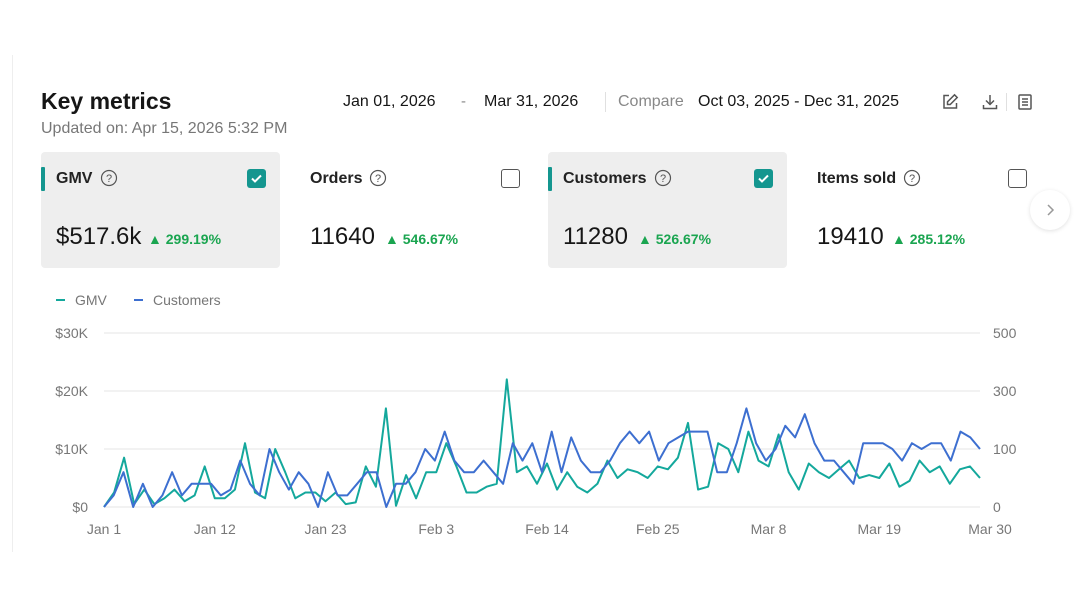 The height and width of the screenshot is (607, 1080). I want to click on chevron-right-icon, so click(1051, 210).